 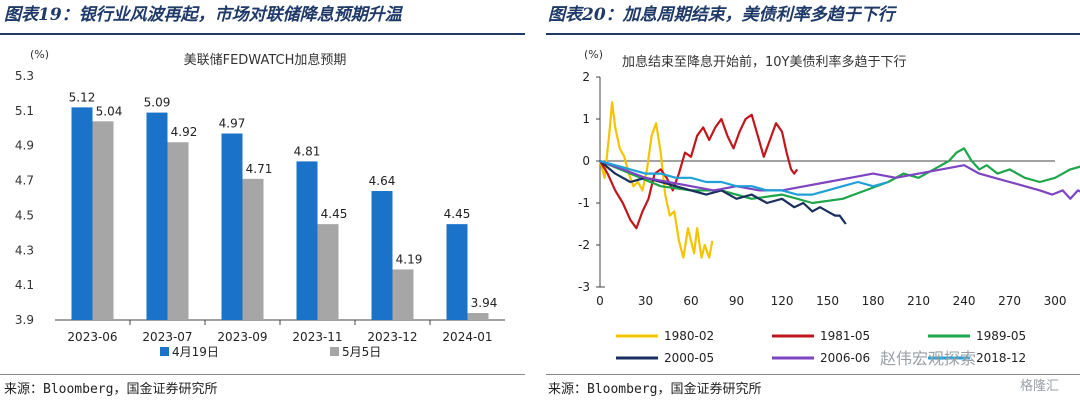 What do you see at coordinates (645, 301) in the screenshot?
I see `line-x-tick-label: 30` at bounding box center [645, 301].